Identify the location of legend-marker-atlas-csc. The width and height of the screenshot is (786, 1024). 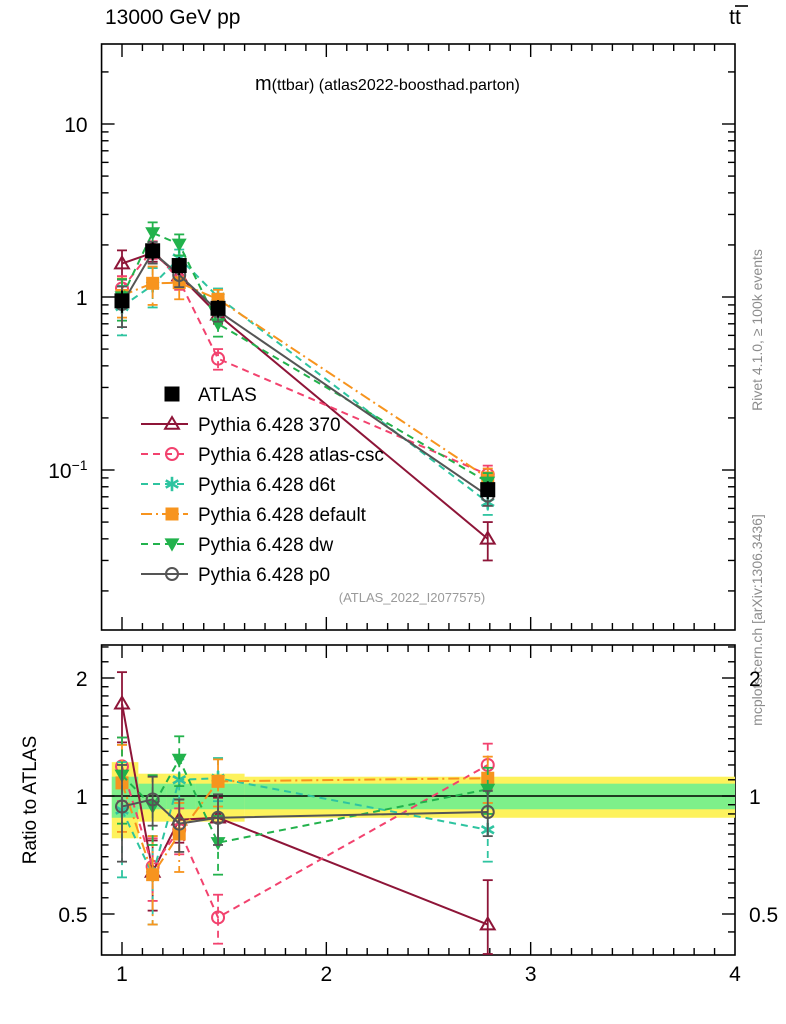
(172, 454).